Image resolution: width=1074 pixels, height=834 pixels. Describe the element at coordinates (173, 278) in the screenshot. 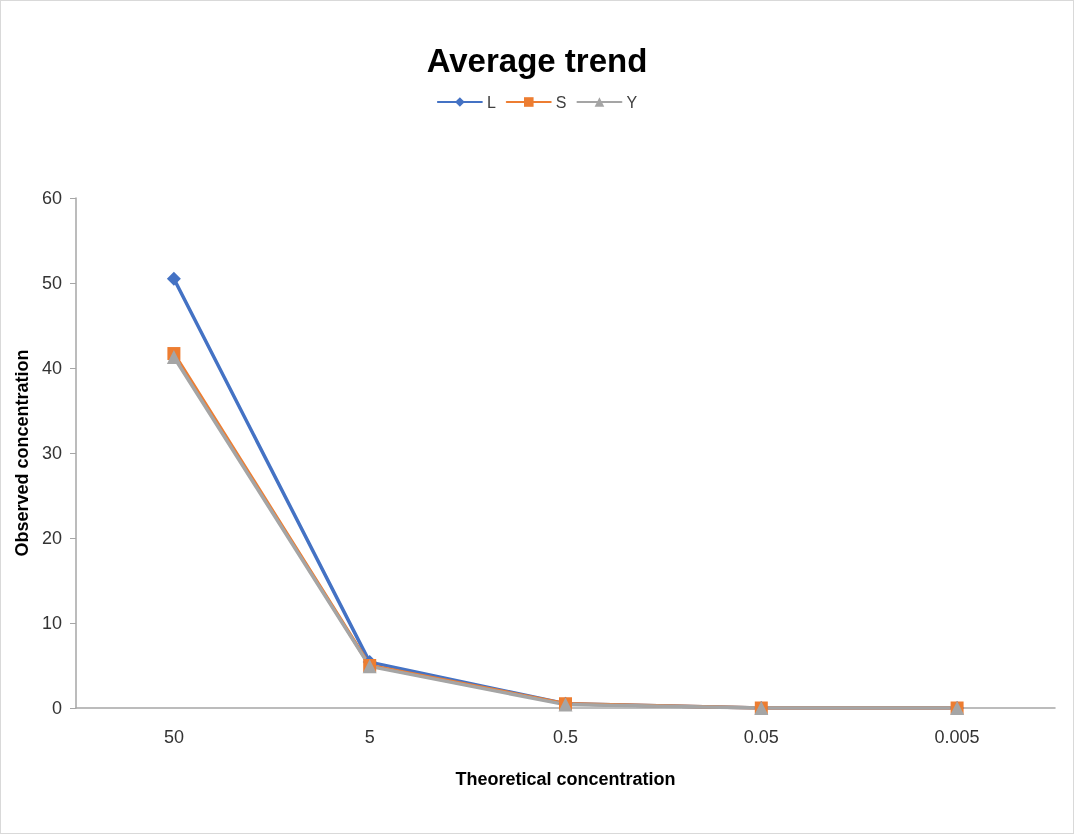

I see `point` at that location.